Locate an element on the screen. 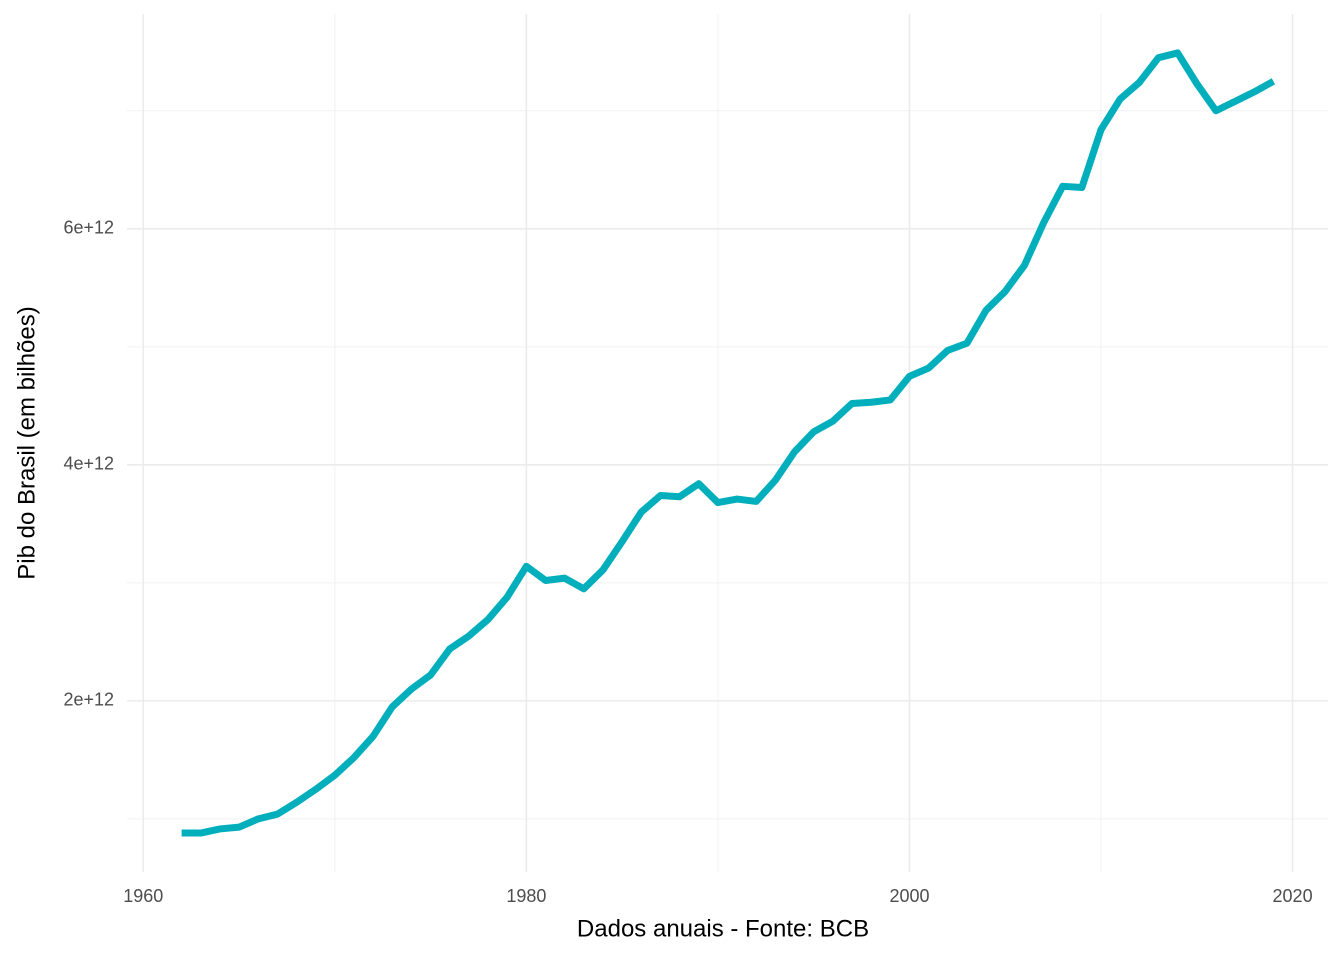 This screenshot has height=960, width=1344. y-tick-label: 4e+12 is located at coordinates (88, 464).